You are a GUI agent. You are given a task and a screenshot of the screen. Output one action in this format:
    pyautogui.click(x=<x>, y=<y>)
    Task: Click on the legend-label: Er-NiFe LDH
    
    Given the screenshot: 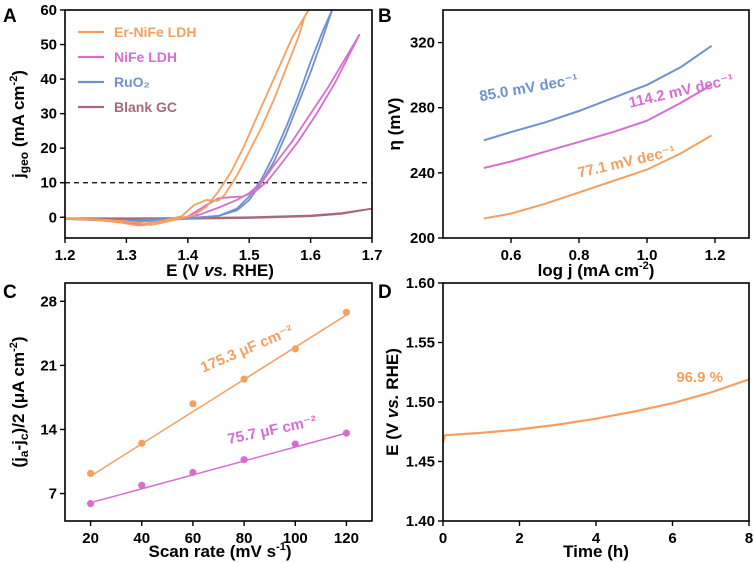 What is the action you would take?
    pyautogui.click(x=155, y=32)
    